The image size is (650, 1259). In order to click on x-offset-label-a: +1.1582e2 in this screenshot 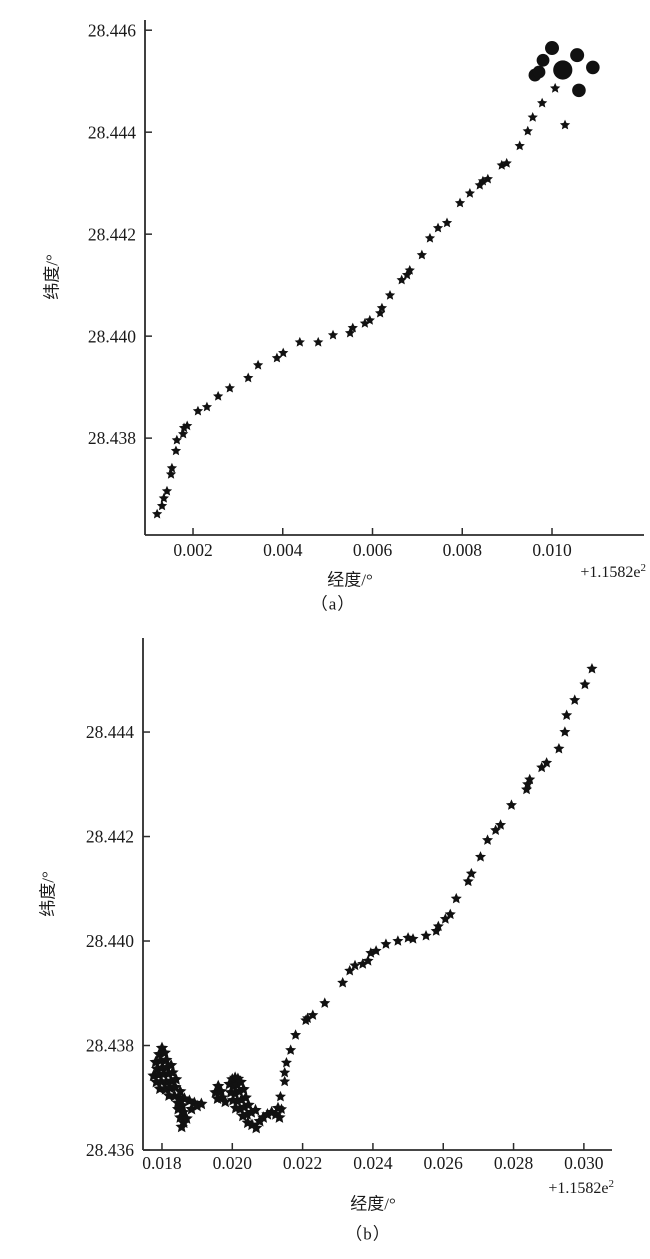, I will do `click(613, 572)`.